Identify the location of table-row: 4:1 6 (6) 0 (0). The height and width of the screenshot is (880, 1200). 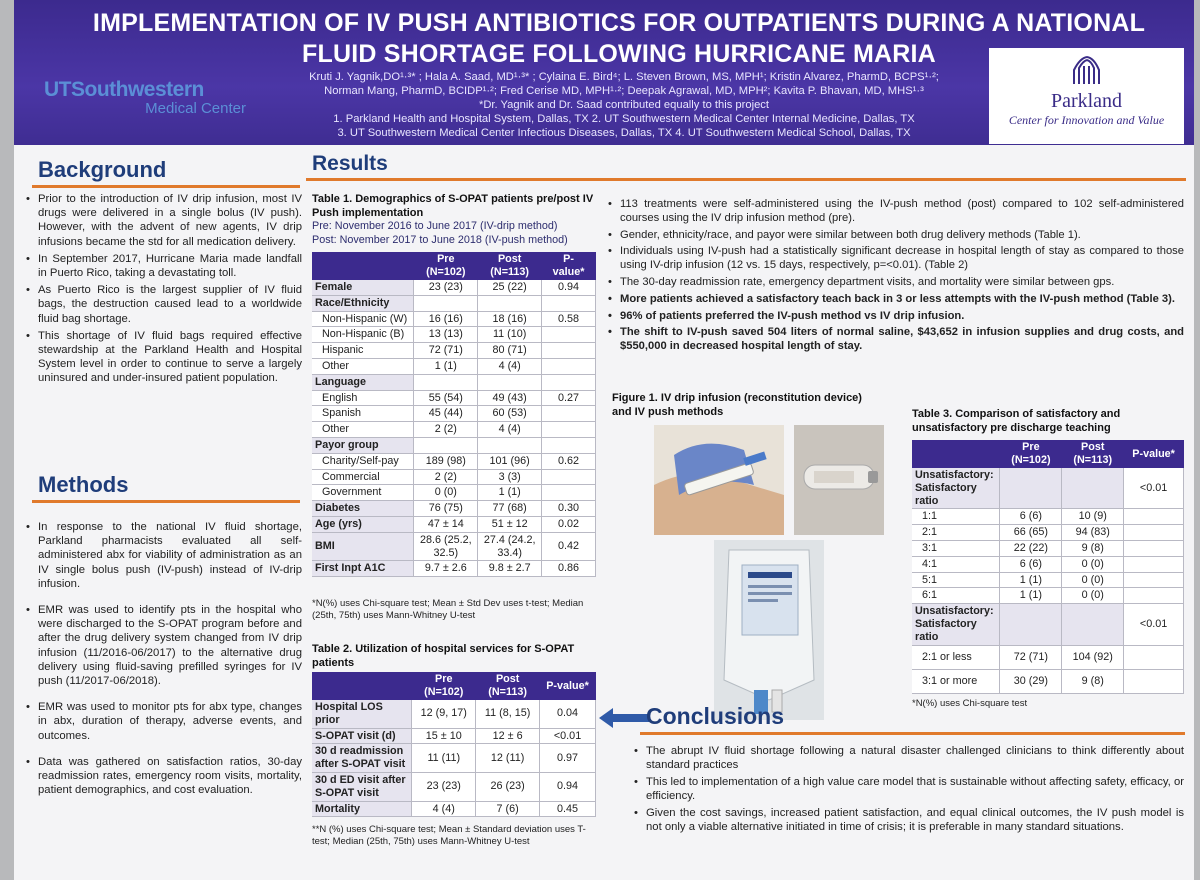
(1048, 564).